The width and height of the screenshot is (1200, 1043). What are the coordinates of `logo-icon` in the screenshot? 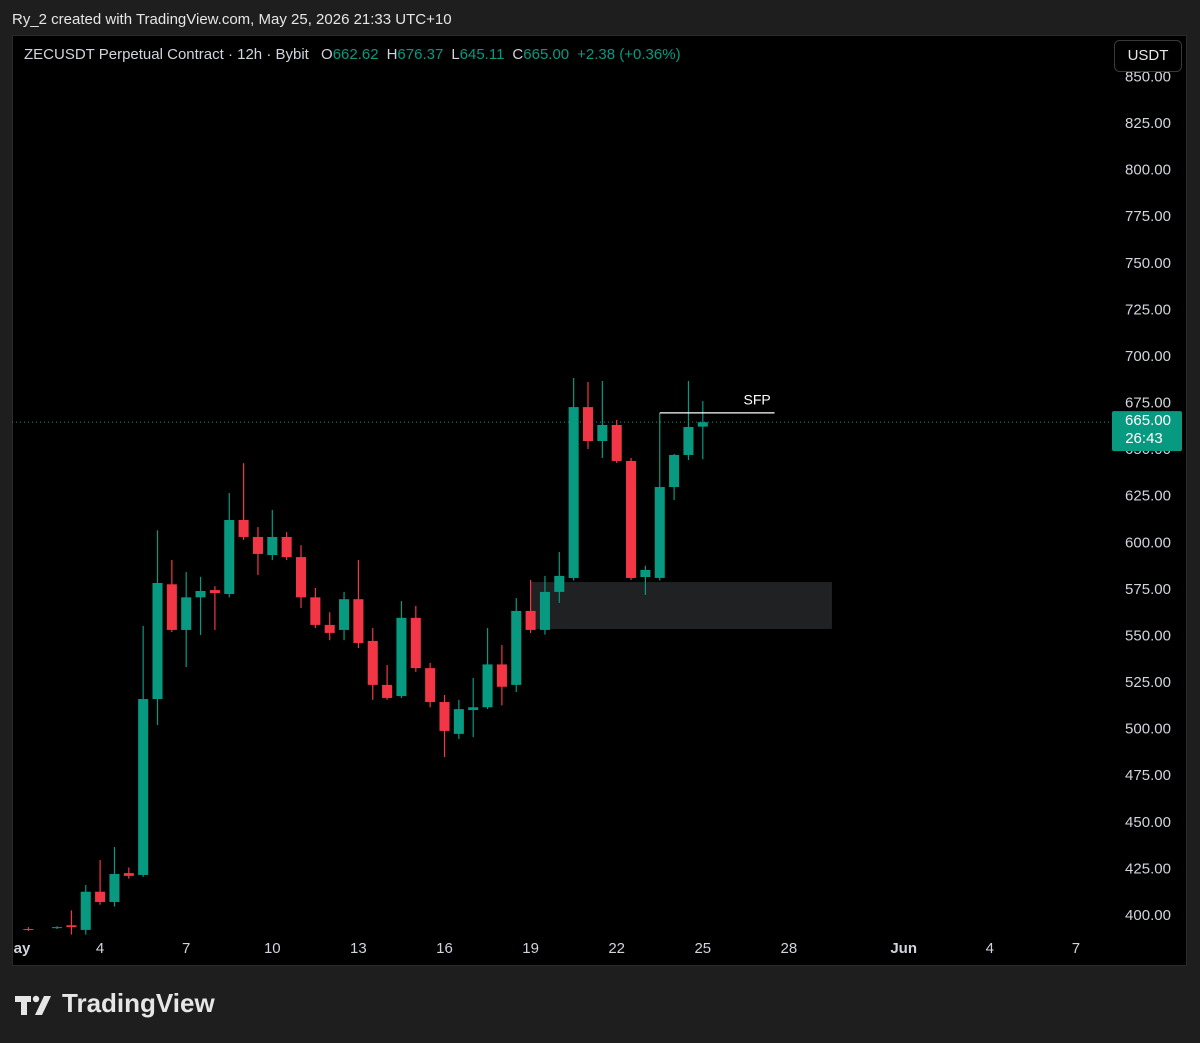 It's located at (33, 1005).